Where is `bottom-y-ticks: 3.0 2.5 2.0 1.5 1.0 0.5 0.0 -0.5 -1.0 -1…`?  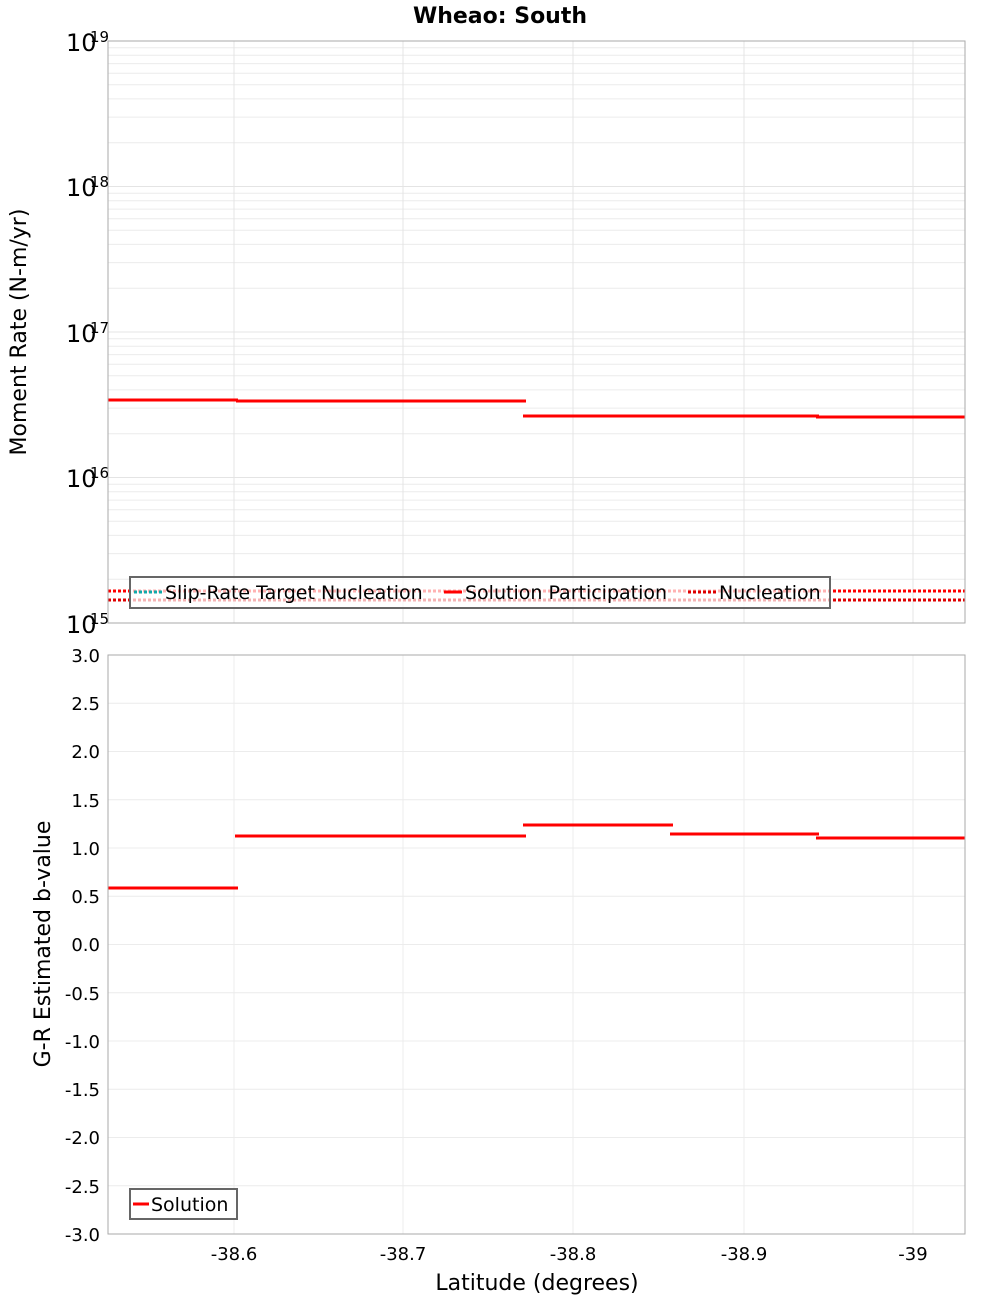 bottom-y-ticks: 3.0 2.5 2.0 1.5 1.0 0.5 0.0 -0.5 -1.0 -1… is located at coordinates (82, 946).